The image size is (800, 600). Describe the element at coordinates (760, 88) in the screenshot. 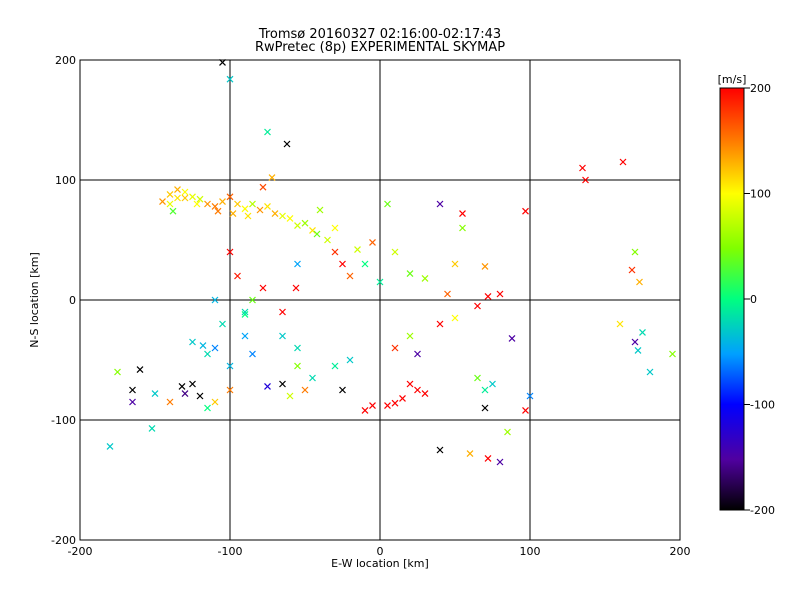

I see `colorbar-tick-label: 200` at that location.